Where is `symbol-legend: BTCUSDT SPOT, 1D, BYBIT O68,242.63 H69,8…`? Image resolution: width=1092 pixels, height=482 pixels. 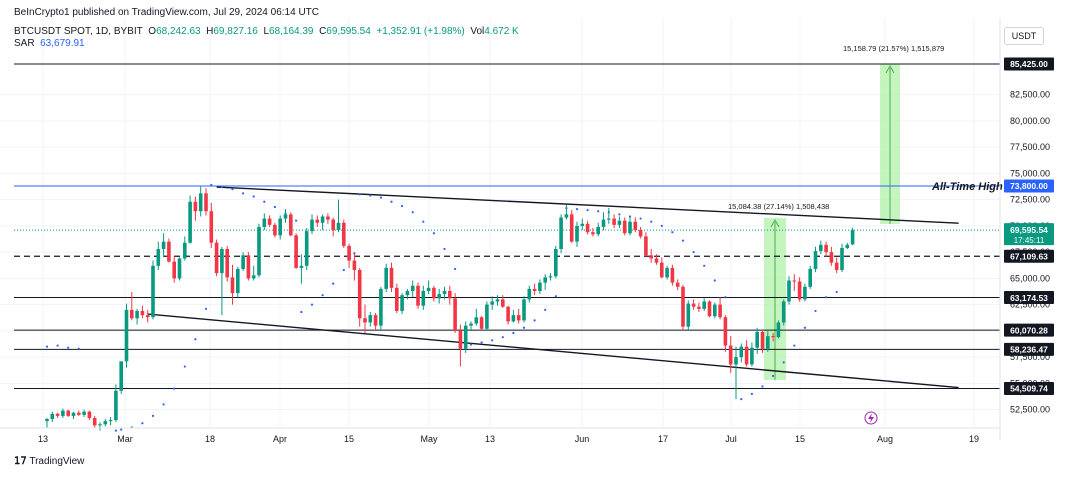
symbol-legend: BTCUSDT SPOT, 1D, BYBIT O68,242.63 H69,8… is located at coordinates (266, 31).